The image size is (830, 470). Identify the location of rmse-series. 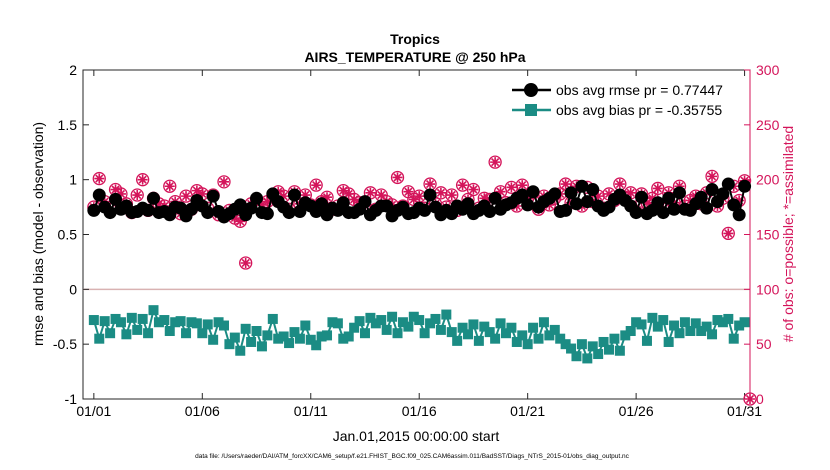
(419, 200).